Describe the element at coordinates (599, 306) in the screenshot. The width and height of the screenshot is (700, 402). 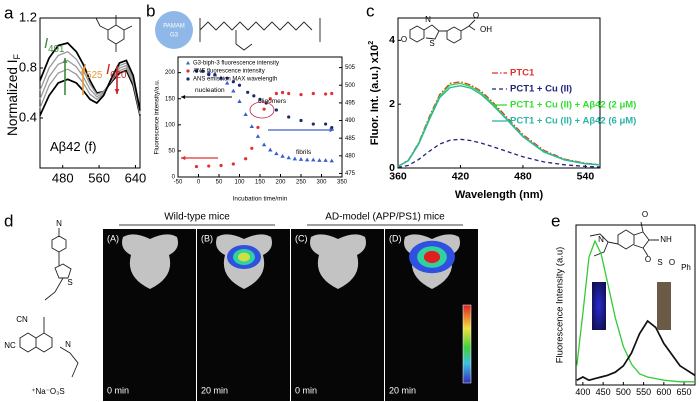
I see `inset-image` at that location.